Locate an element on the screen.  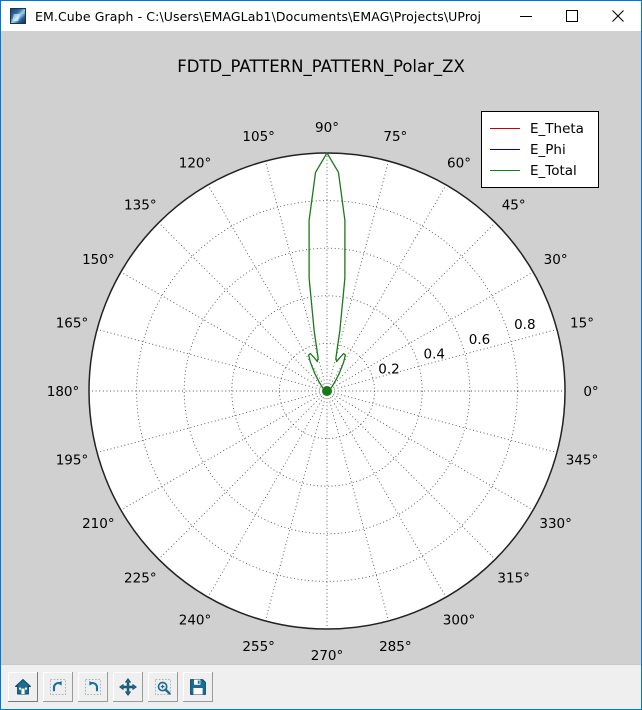
save-floppy-icon is located at coordinates (198, 687).